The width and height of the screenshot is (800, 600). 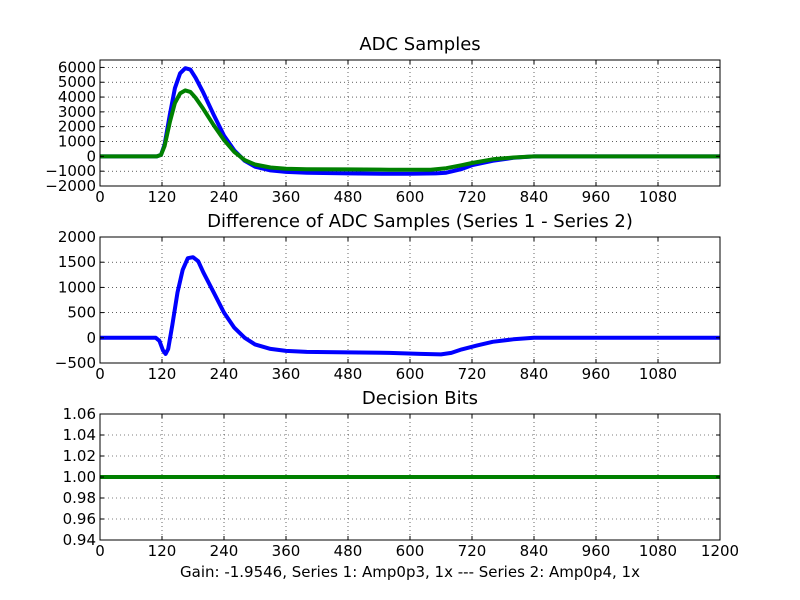 What do you see at coordinates (79, 519) in the screenshot?
I see `y-tick-label: 0.96` at bounding box center [79, 519].